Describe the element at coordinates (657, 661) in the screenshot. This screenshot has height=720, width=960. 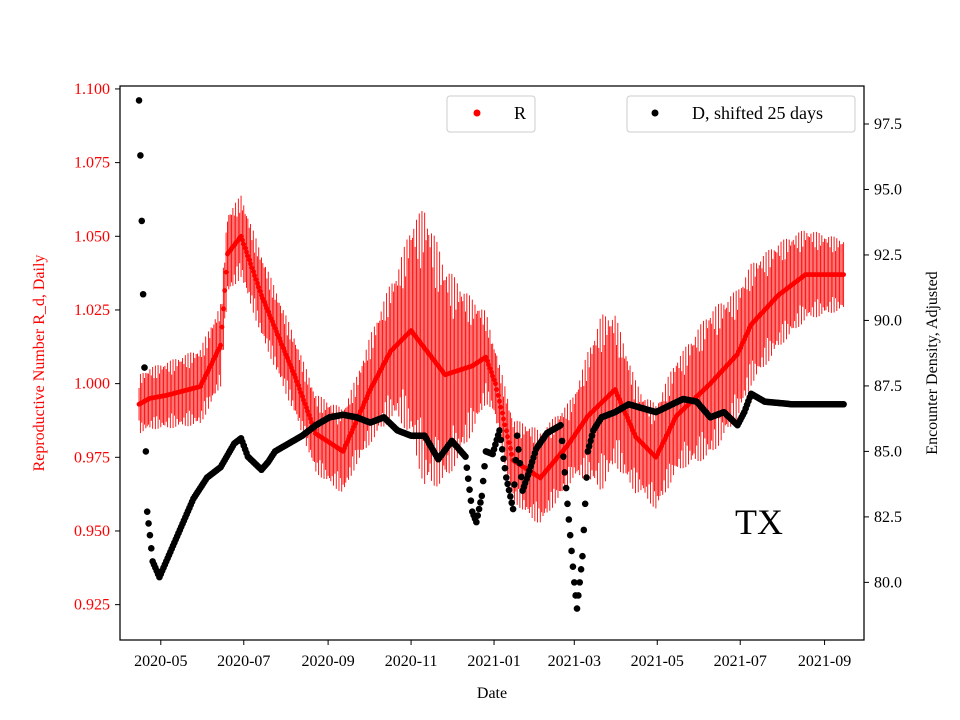
I see `x-tick-label: 2021-05` at that location.